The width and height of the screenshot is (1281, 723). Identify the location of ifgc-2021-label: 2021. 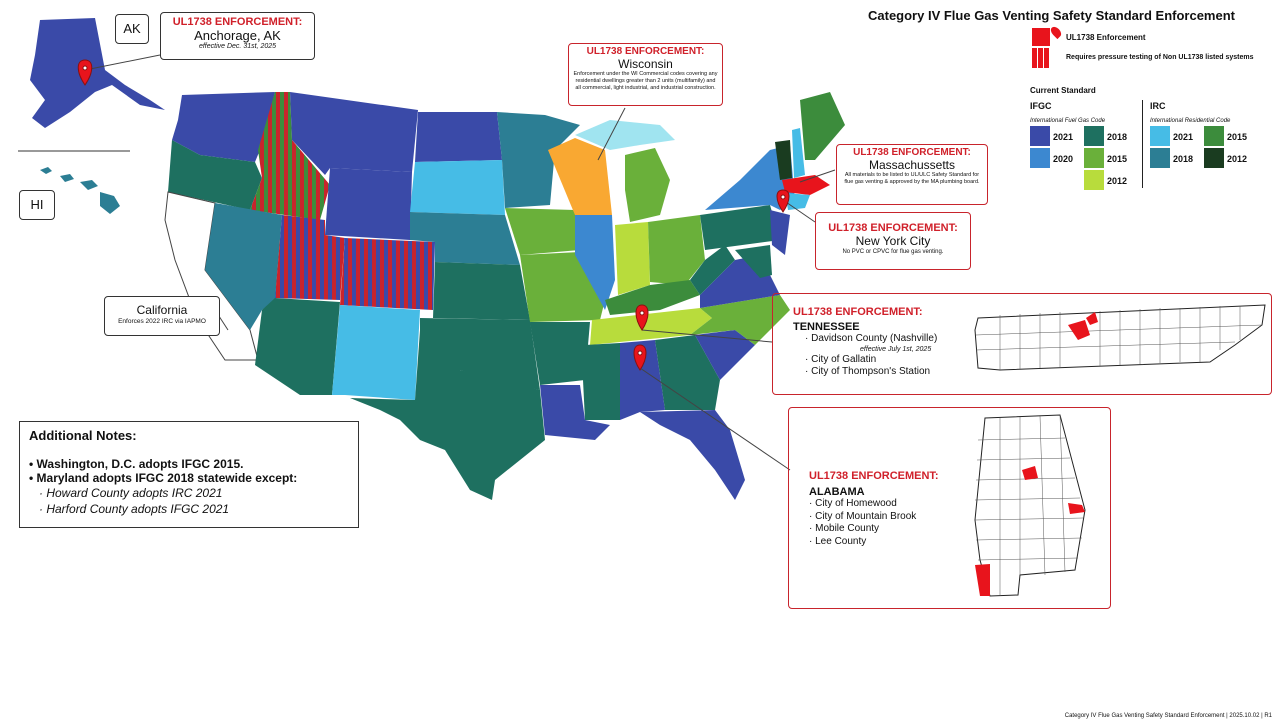
(1063, 137).